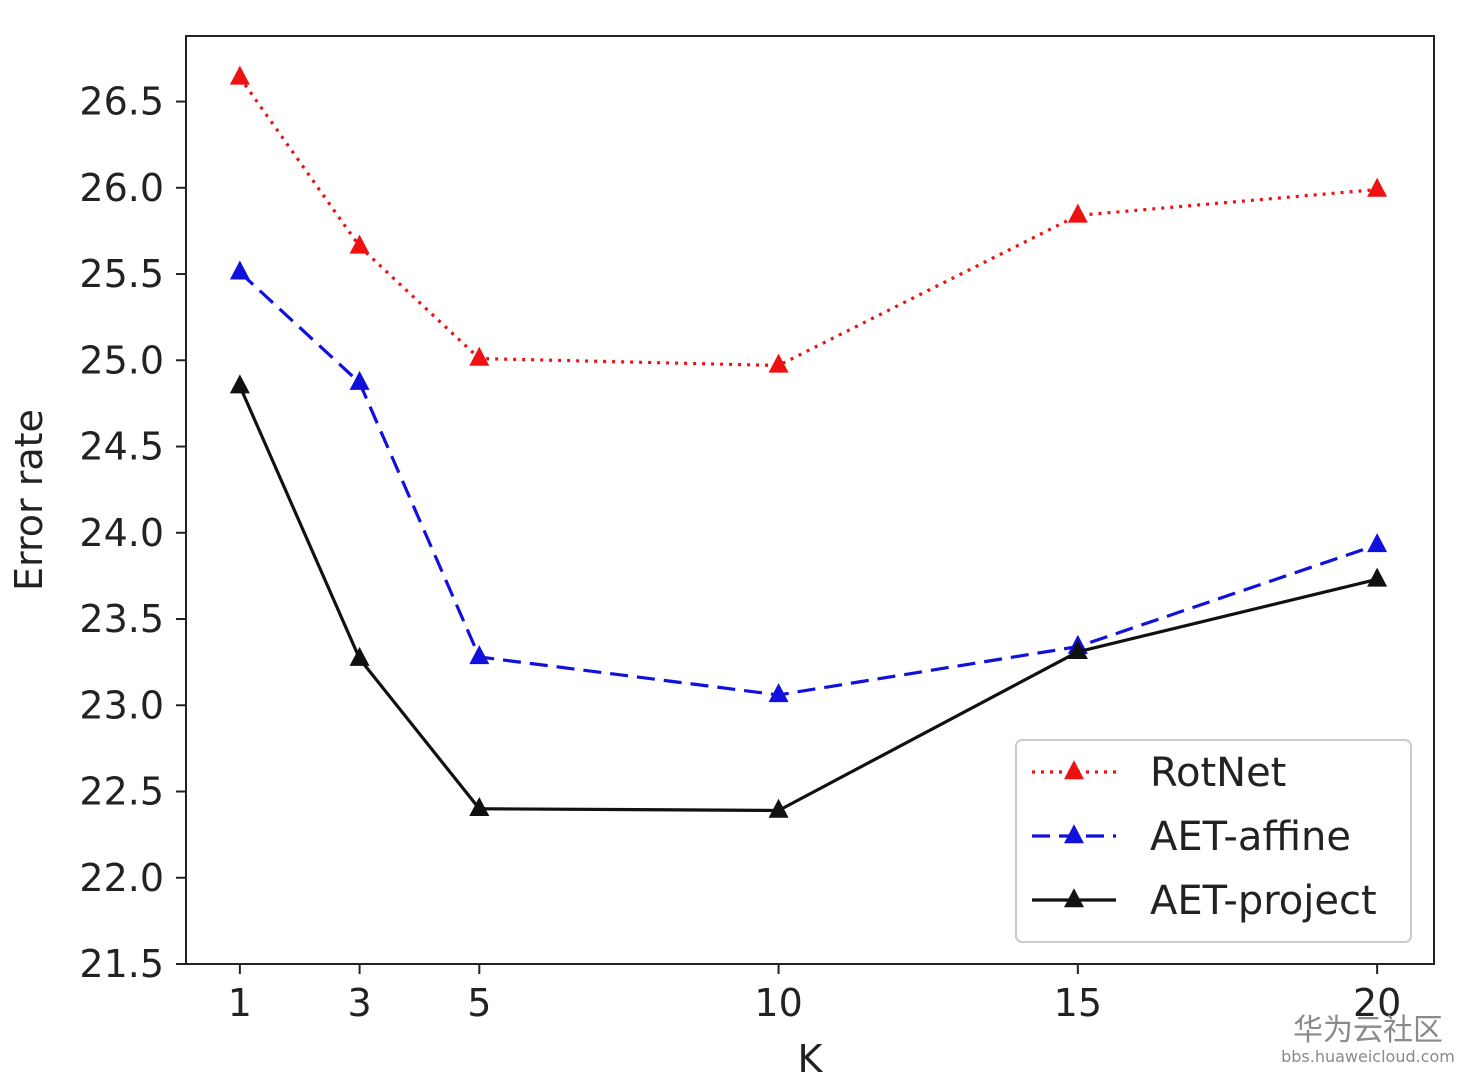  What do you see at coordinates (121, 878) in the screenshot?
I see `y-tick-label: 22.0` at bounding box center [121, 878].